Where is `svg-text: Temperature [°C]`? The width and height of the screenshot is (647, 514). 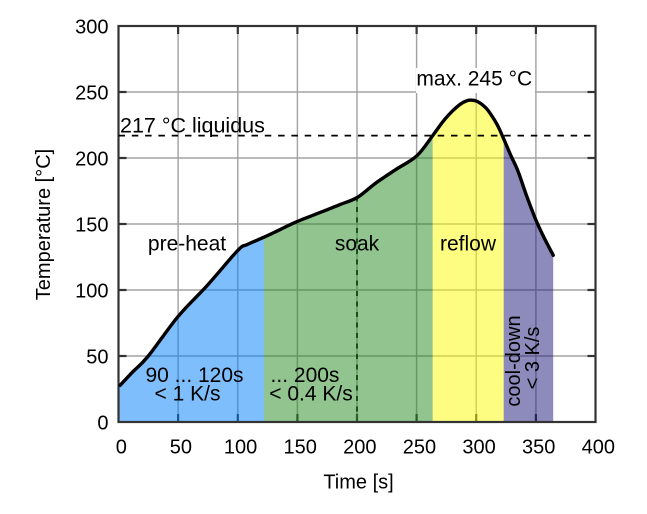 svg-text: Temperature [°C] is located at coordinates (44, 224).